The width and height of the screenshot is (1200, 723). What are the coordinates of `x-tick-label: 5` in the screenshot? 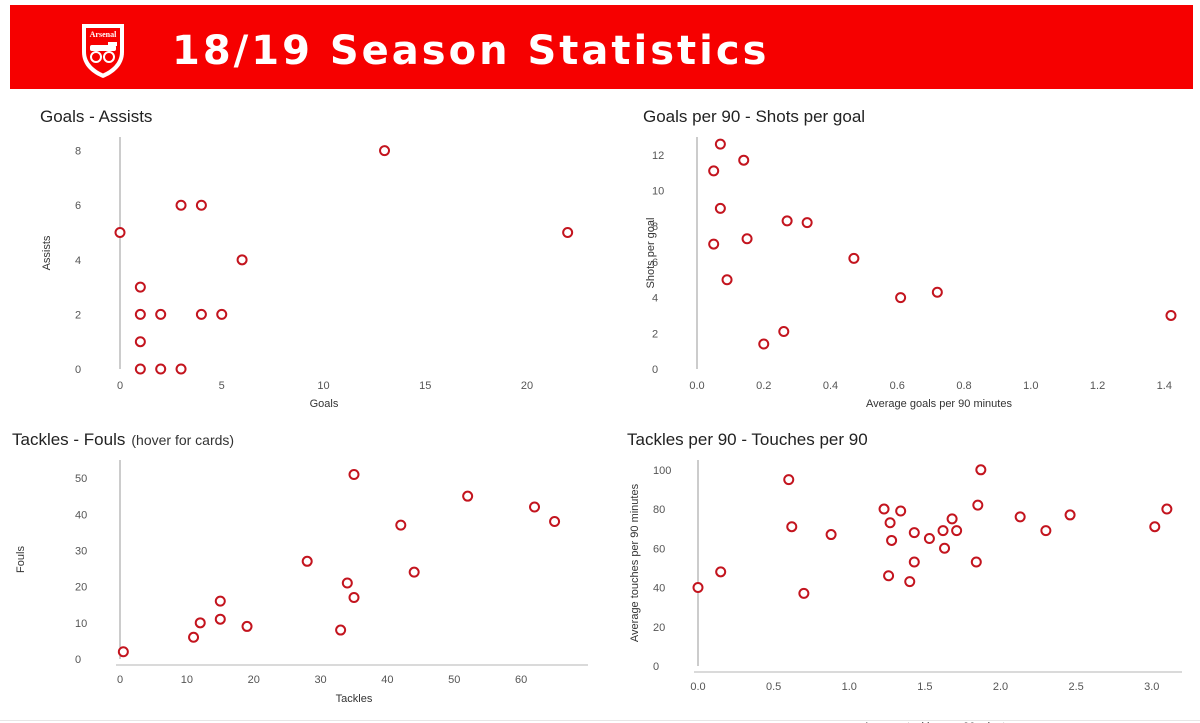 It's located at (222, 386).